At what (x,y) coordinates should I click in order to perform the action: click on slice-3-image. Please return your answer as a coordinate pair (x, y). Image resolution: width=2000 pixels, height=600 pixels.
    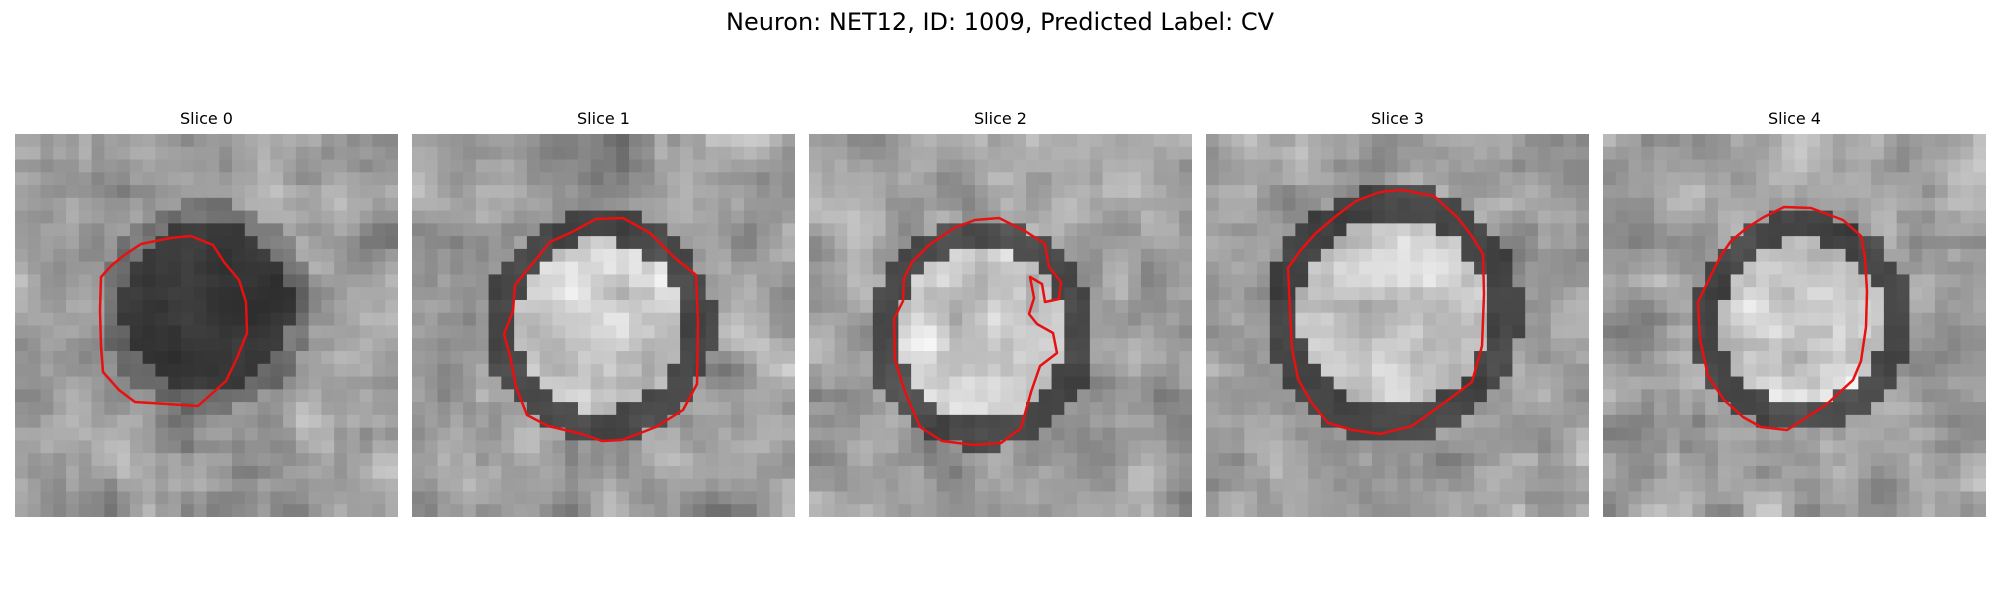
    Looking at the image, I should click on (1397, 325).